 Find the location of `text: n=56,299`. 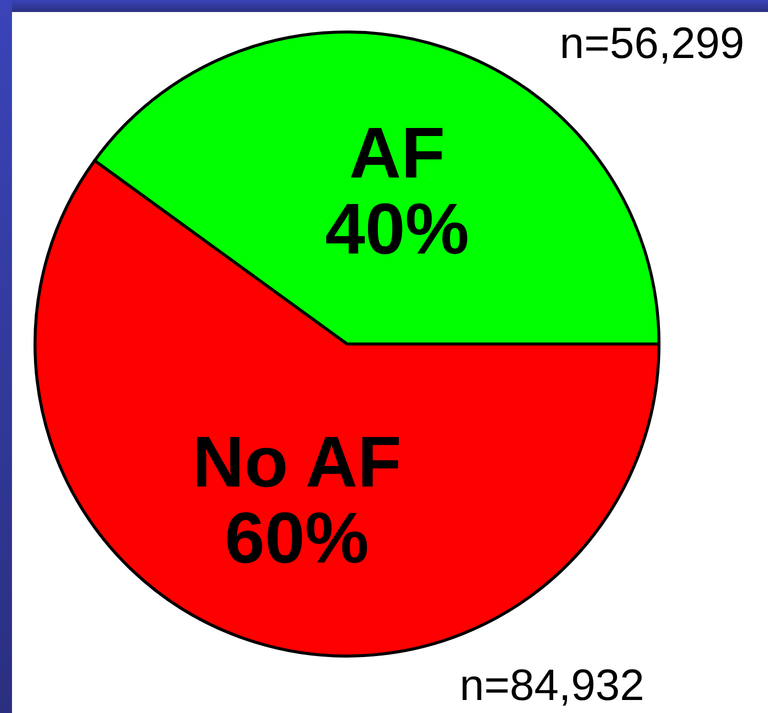

text: n=56,299 is located at coordinates (652, 43).